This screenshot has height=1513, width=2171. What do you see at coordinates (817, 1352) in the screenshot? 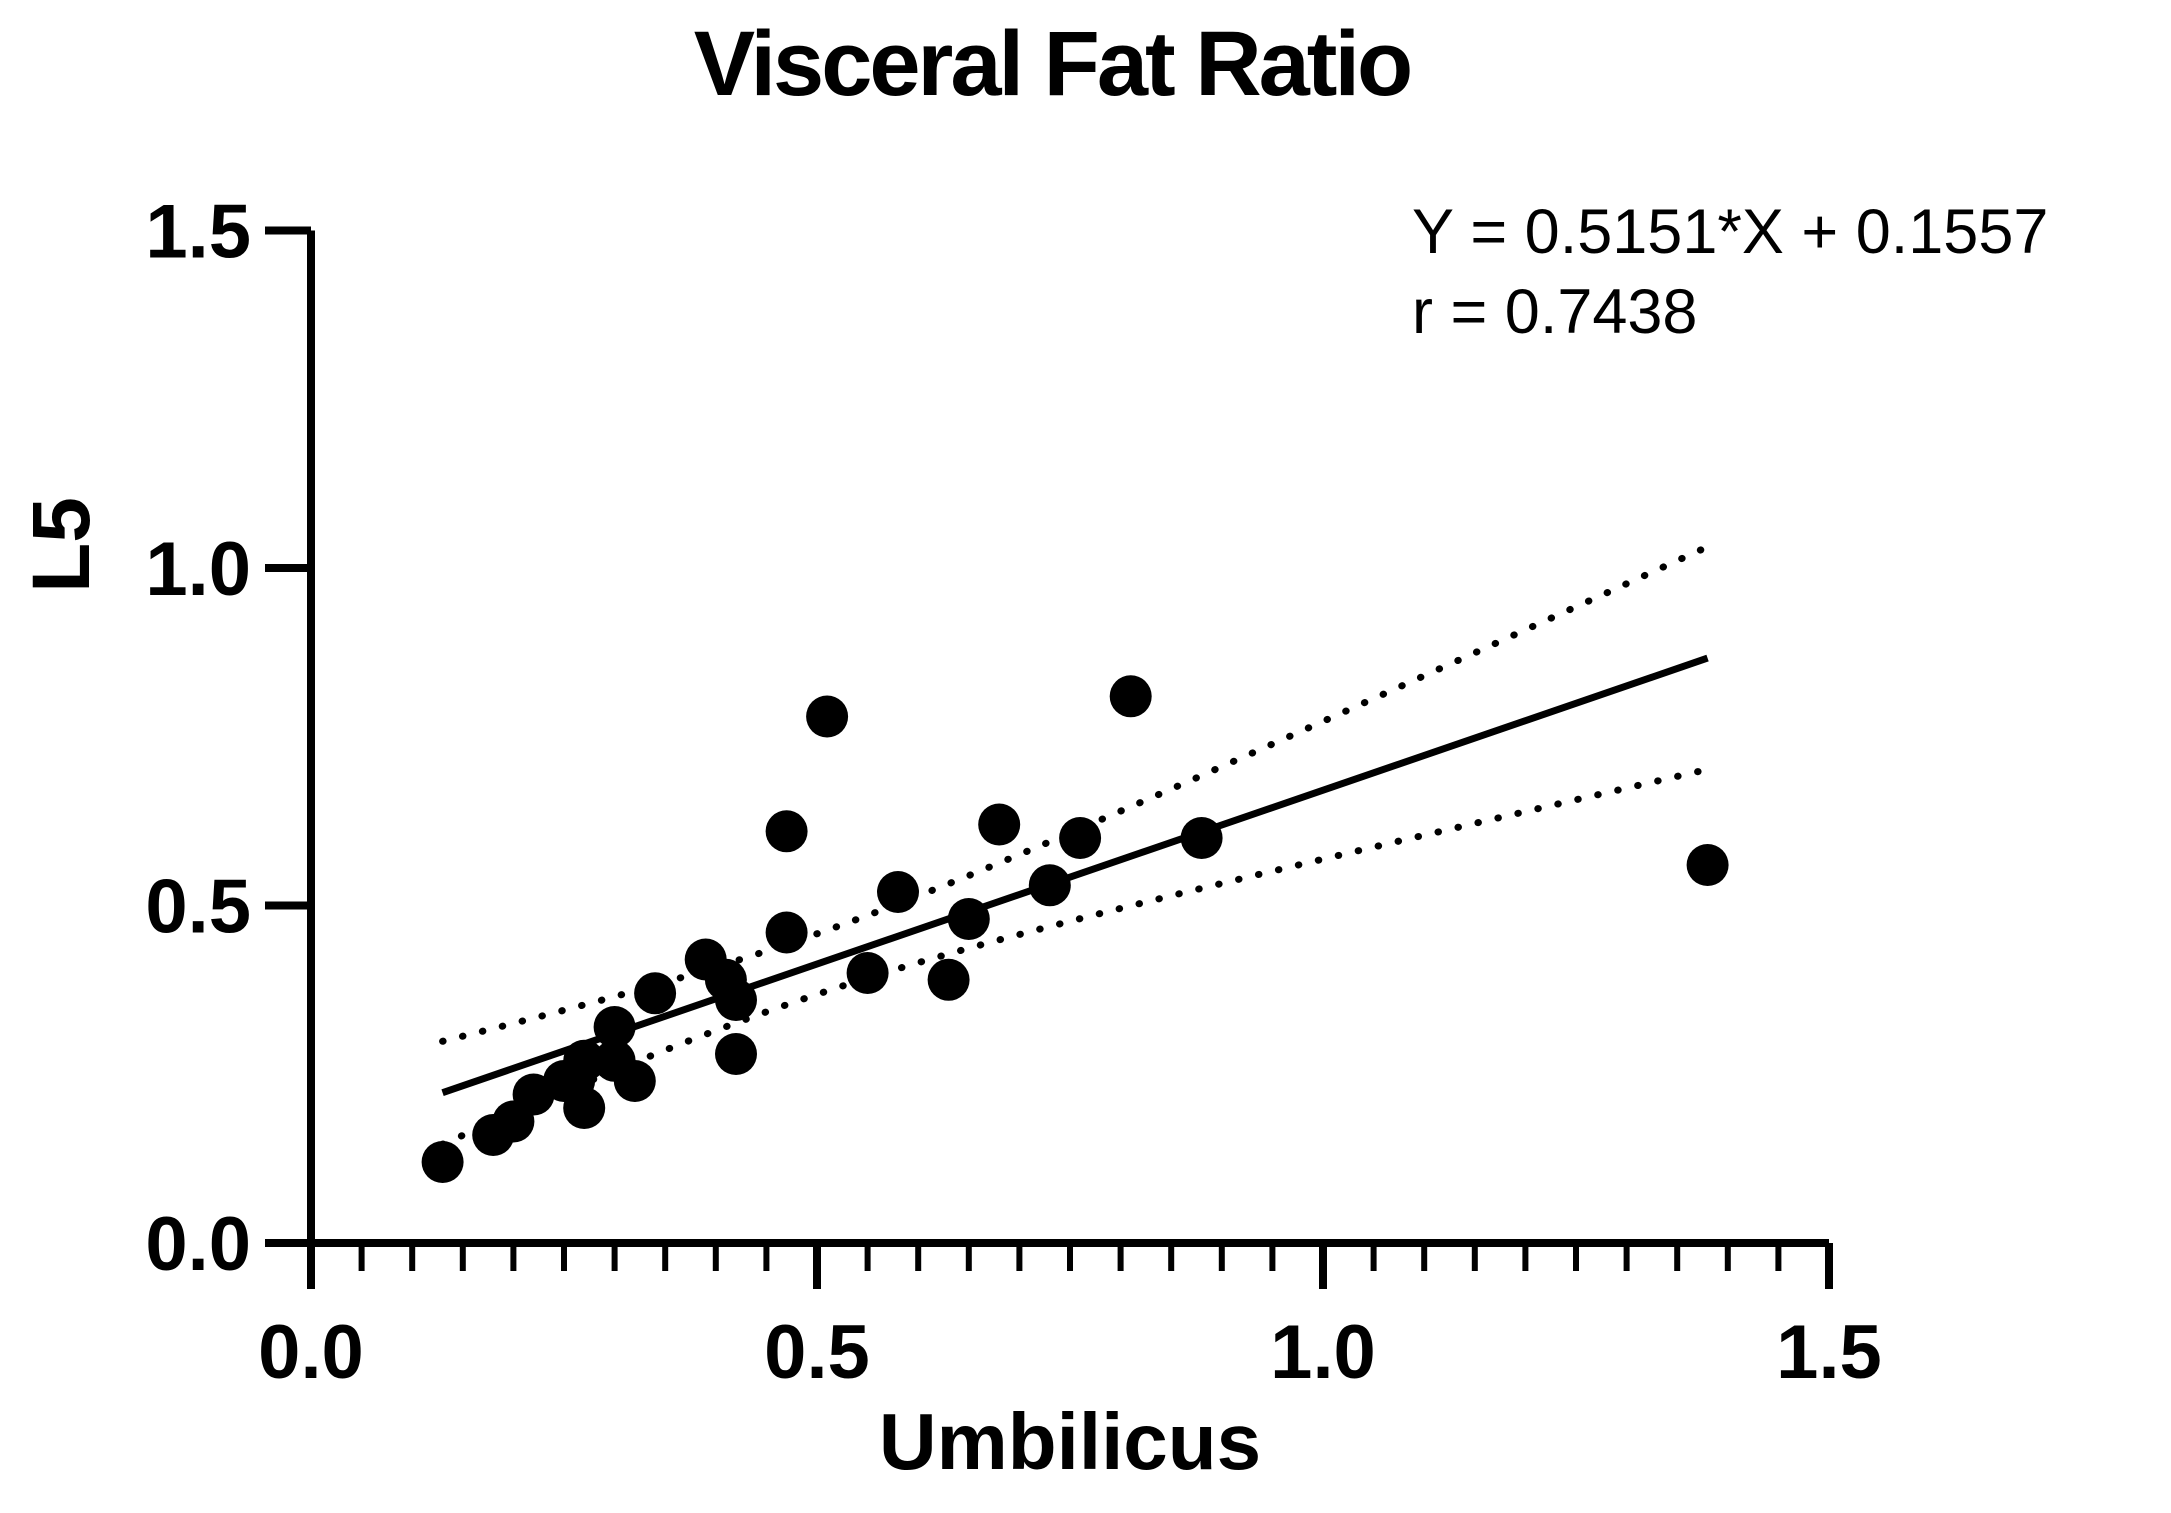
I see `x-tick-label: 0.5` at bounding box center [817, 1352].